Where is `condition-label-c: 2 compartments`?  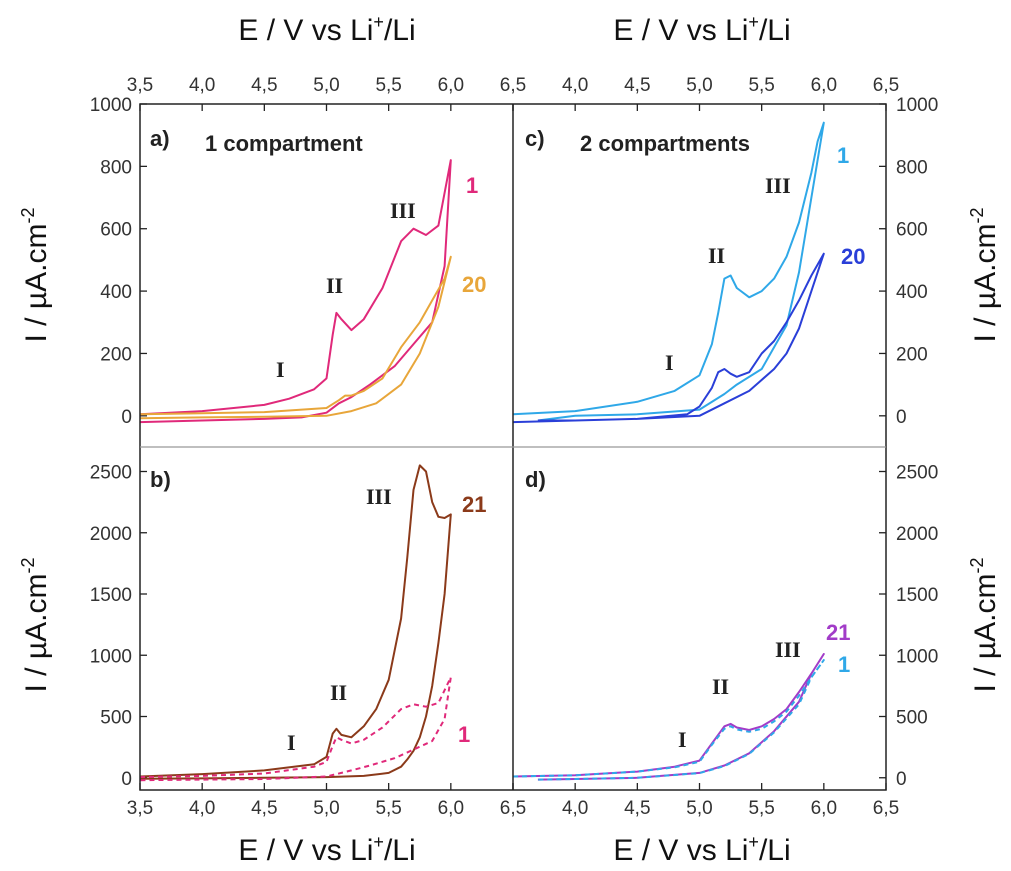 condition-label-c: 2 compartments is located at coordinates (665, 143).